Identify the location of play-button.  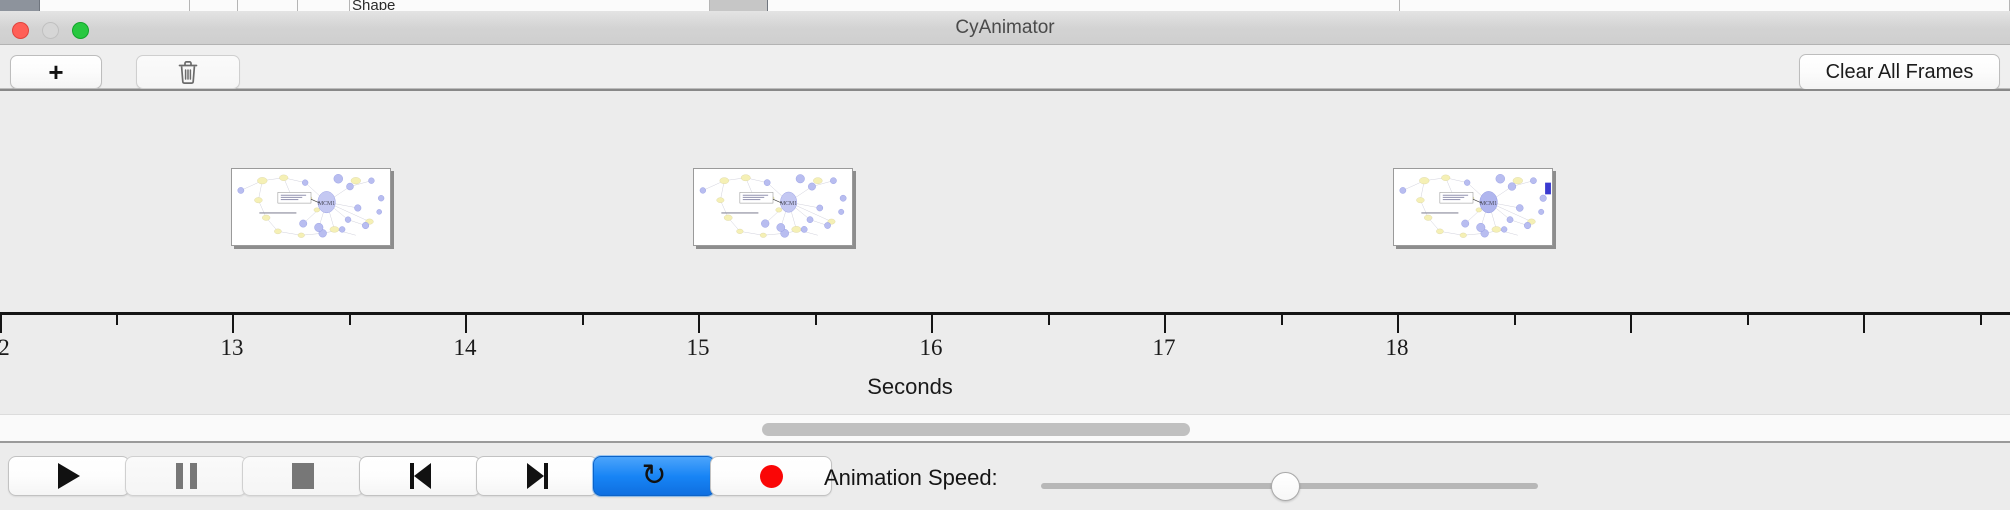
(69, 476).